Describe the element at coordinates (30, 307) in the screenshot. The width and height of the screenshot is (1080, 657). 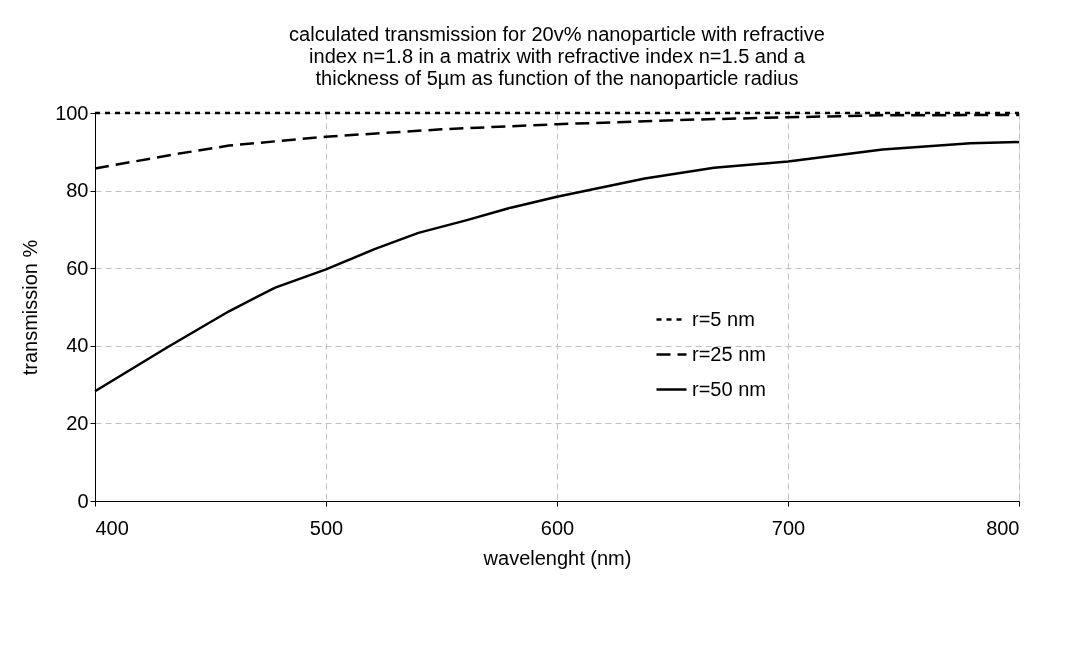
I see `y-axis-title: transmission %` at that location.